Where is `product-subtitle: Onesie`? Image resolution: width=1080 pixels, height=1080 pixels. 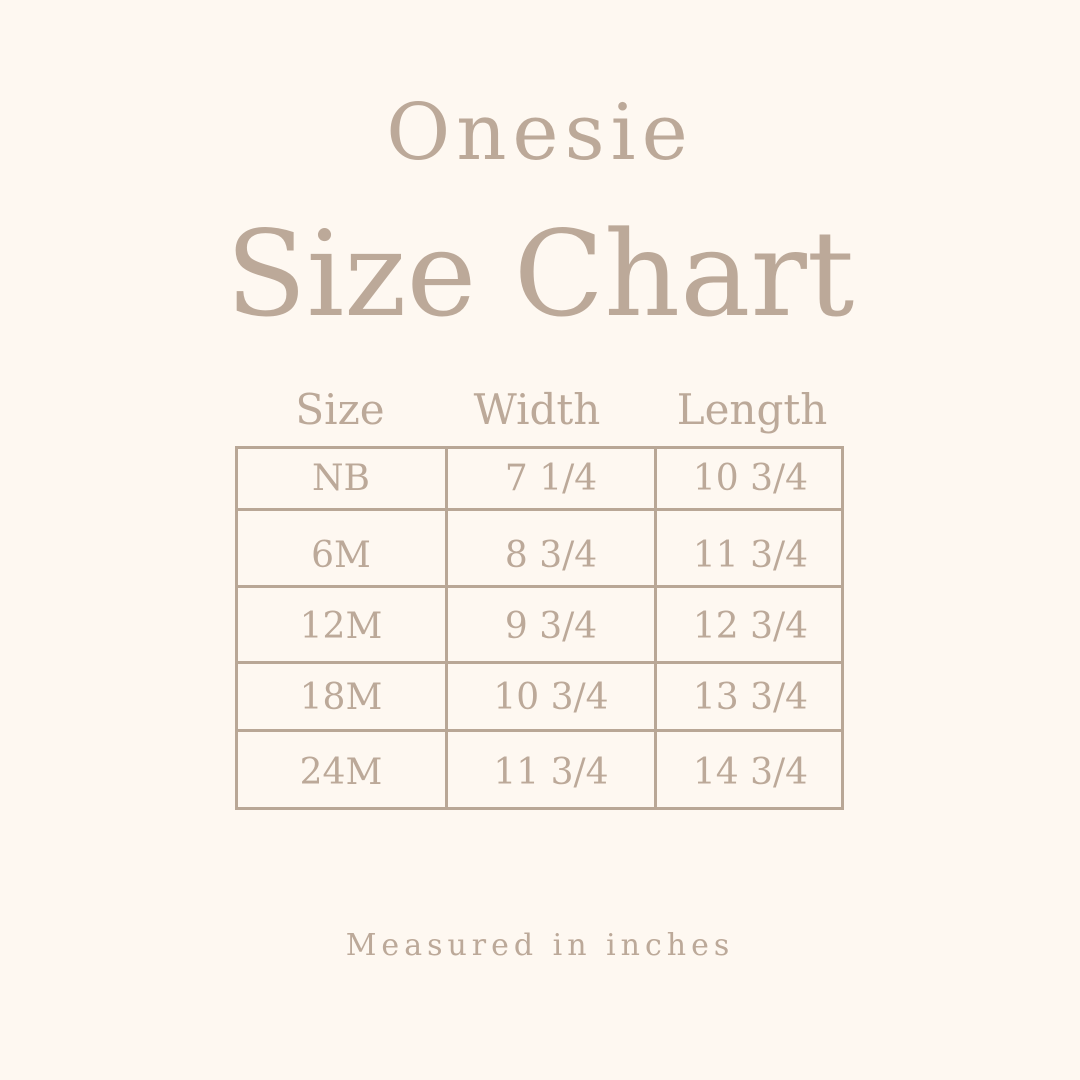 product-subtitle: Onesie is located at coordinates (540, 133).